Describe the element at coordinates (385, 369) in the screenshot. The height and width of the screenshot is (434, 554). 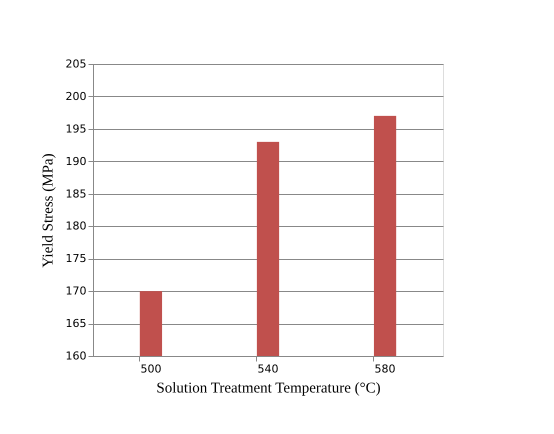
I see `x-tick-label: 580` at that location.